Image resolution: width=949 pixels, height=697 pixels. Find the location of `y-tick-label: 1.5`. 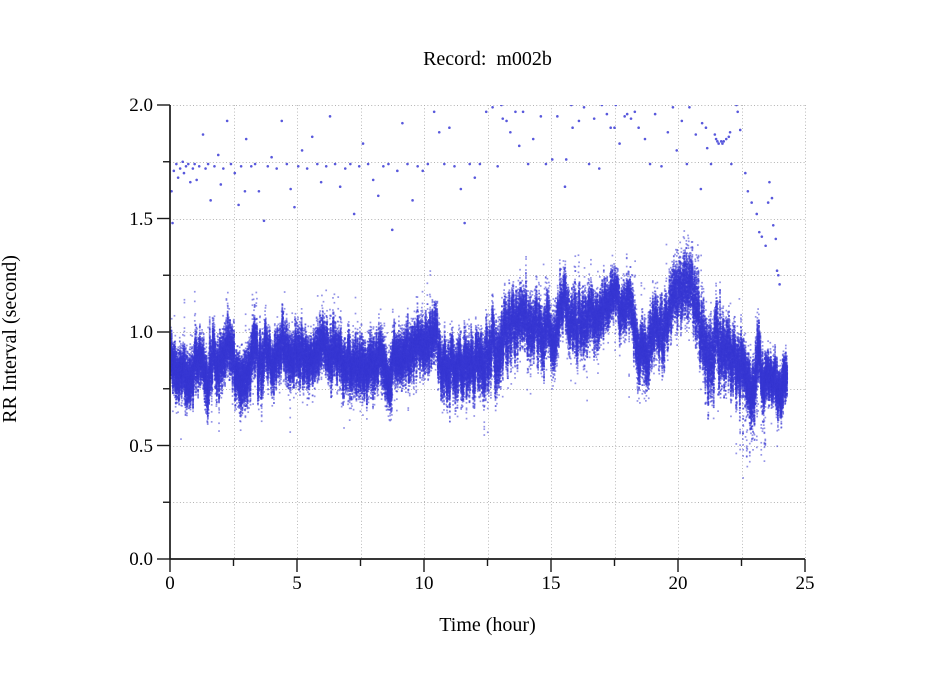

y-tick-label: 1.5 is located at coordinates (141, 219).